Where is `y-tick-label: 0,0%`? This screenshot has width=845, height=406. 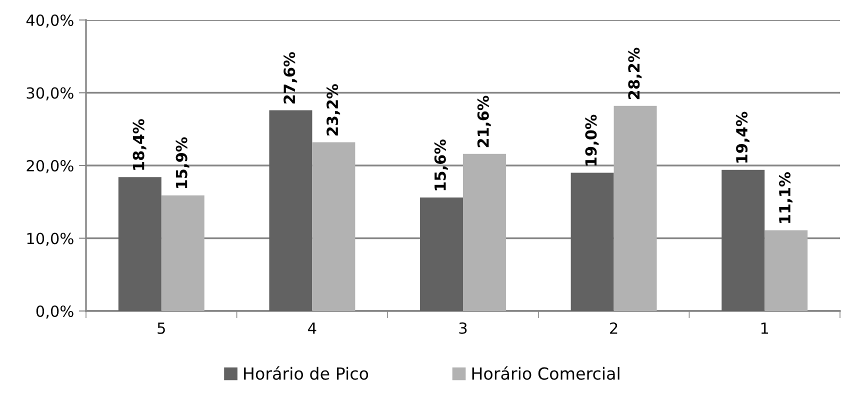 y-tick-label: 0,0% is located at coordinates (55, 312).